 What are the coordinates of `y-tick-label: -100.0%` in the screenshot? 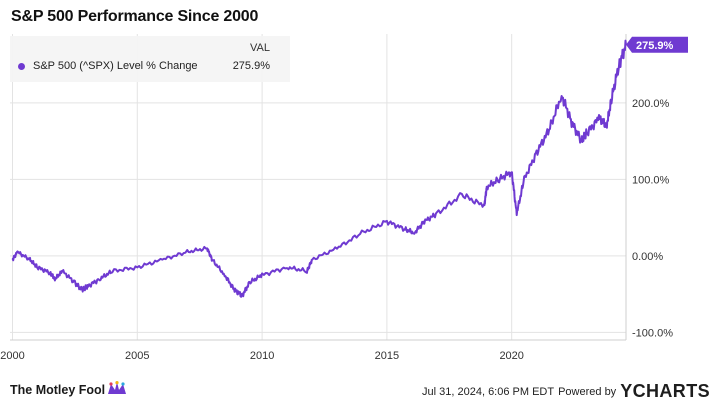 It's located at (652, 333).